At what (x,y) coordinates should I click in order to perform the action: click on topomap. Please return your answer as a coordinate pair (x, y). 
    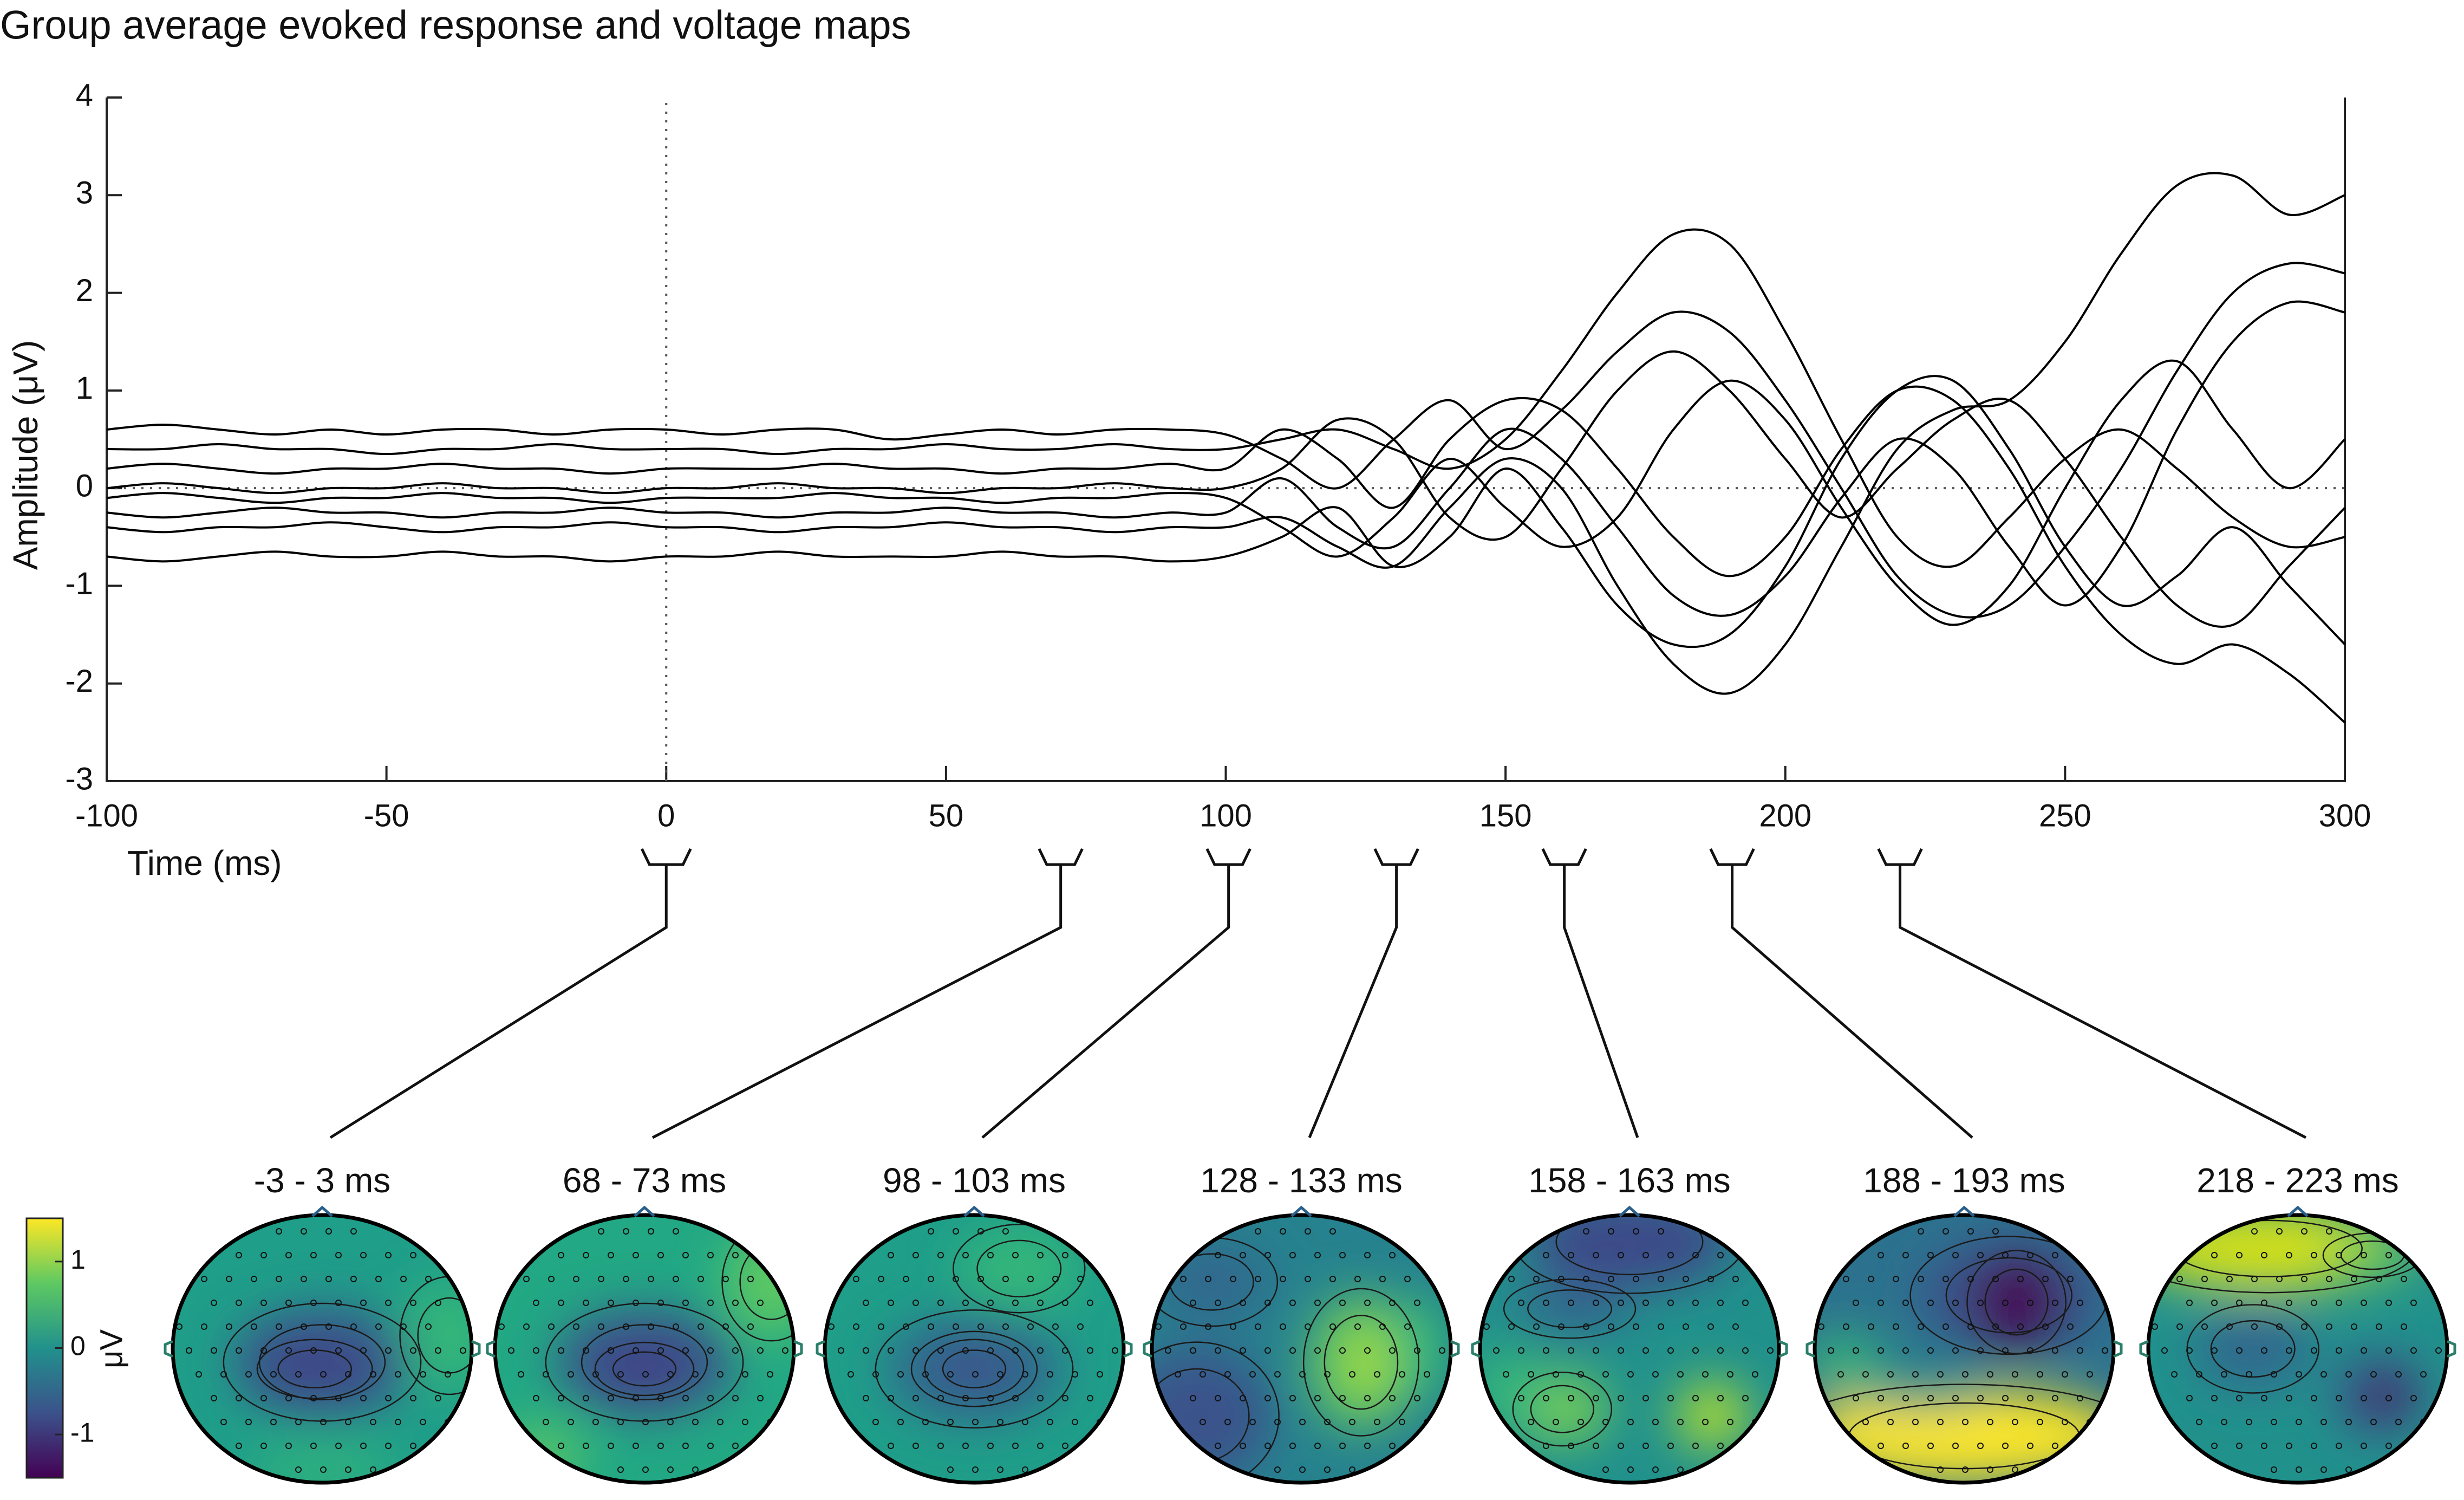
    Looking at the image, I should click on (1964, 1349).